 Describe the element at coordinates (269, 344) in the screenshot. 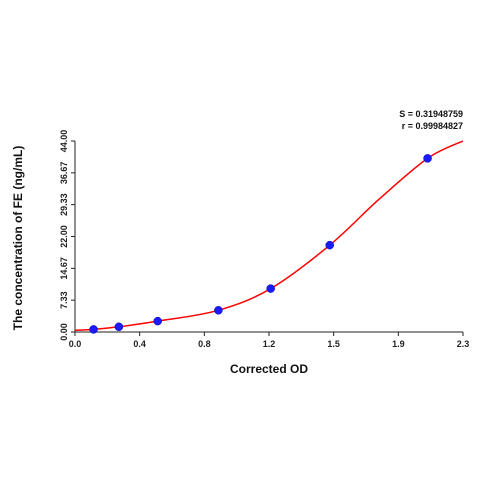

I see `x-tick-label: 1.2` at that location.